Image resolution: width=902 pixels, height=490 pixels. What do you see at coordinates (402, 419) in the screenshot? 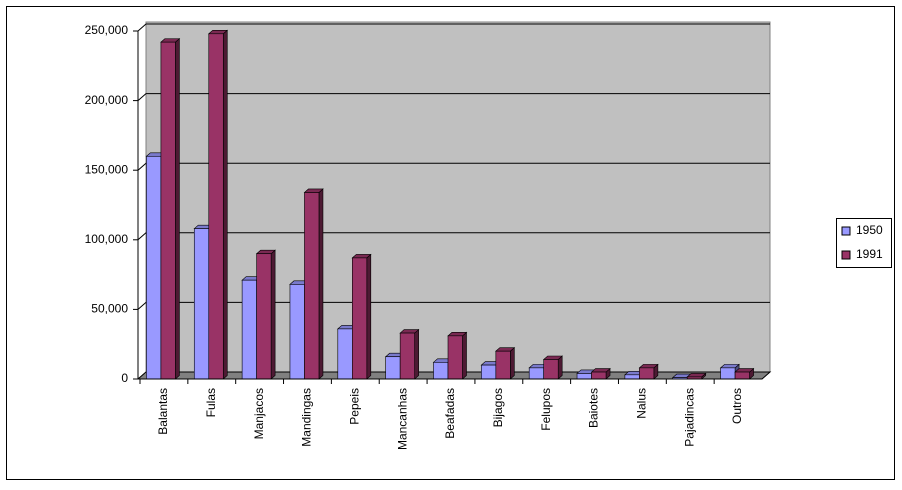
I see `x-tick-label: Mancanhas` at bounding box center [402, 419].